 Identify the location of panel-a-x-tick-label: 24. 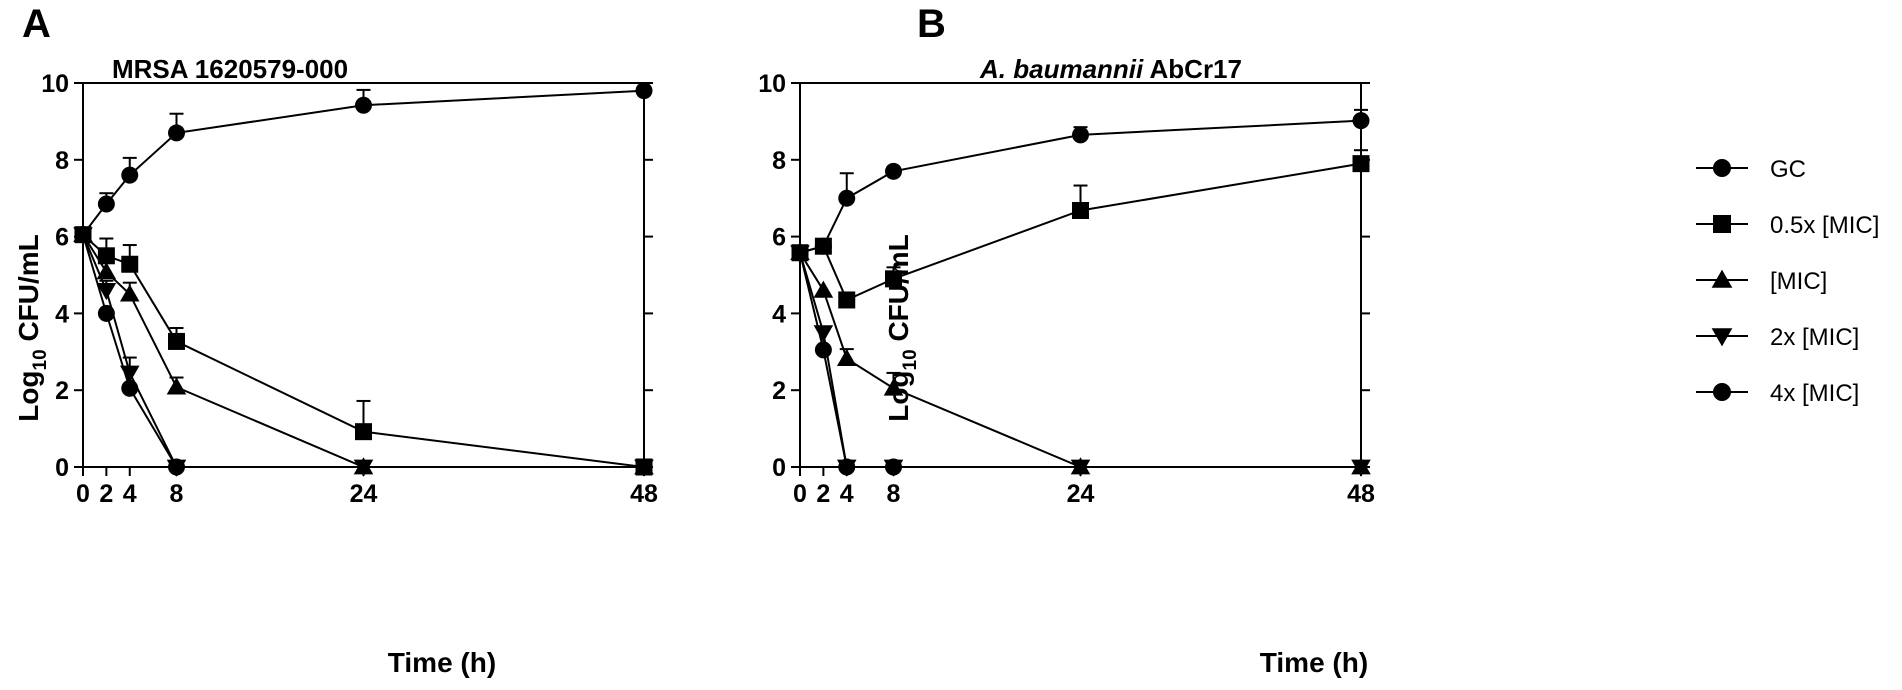
(364, 494).